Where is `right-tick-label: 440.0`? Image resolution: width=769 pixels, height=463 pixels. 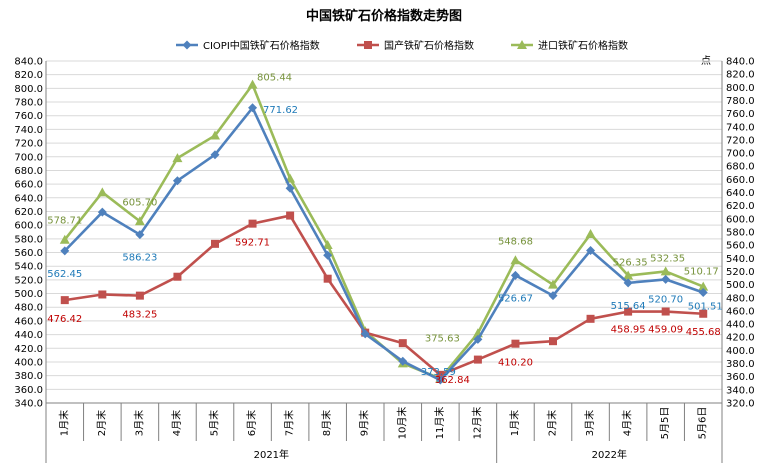
right-tick-label: 440.0 is located at coordinates (740, 325).